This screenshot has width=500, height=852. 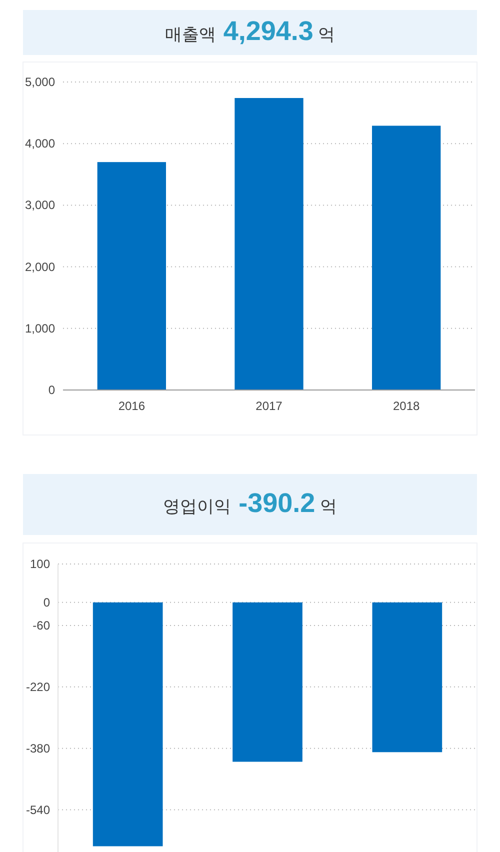 I want to click on y-tick-label: 2,000, so click(x=40, y=267).